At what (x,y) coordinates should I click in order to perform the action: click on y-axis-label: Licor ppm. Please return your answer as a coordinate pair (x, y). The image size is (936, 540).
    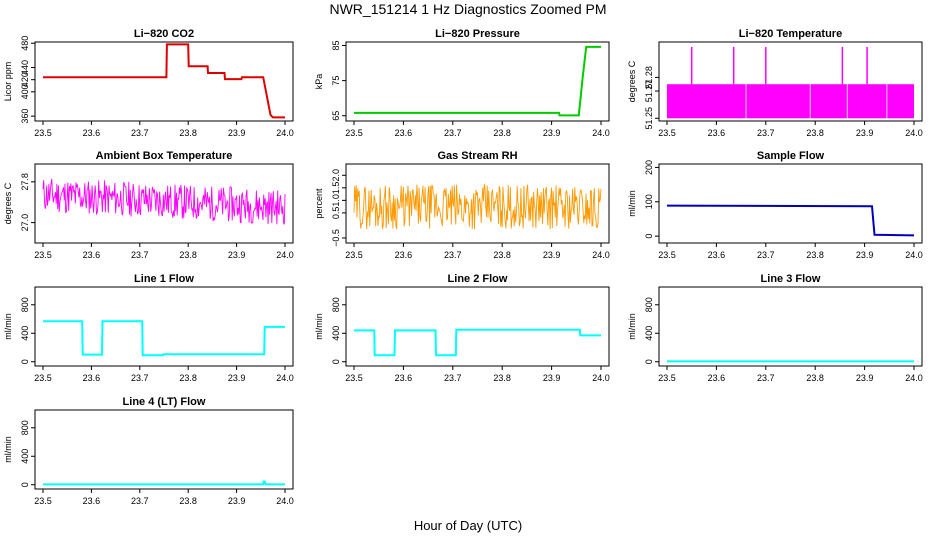
    Looking at the image, I should click on (8, 82).